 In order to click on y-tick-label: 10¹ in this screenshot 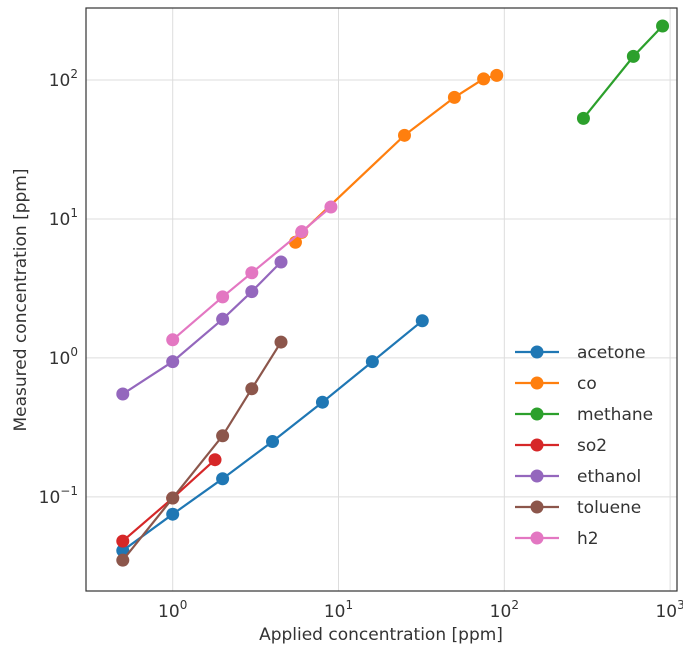, I will do `click(63, 218)`.